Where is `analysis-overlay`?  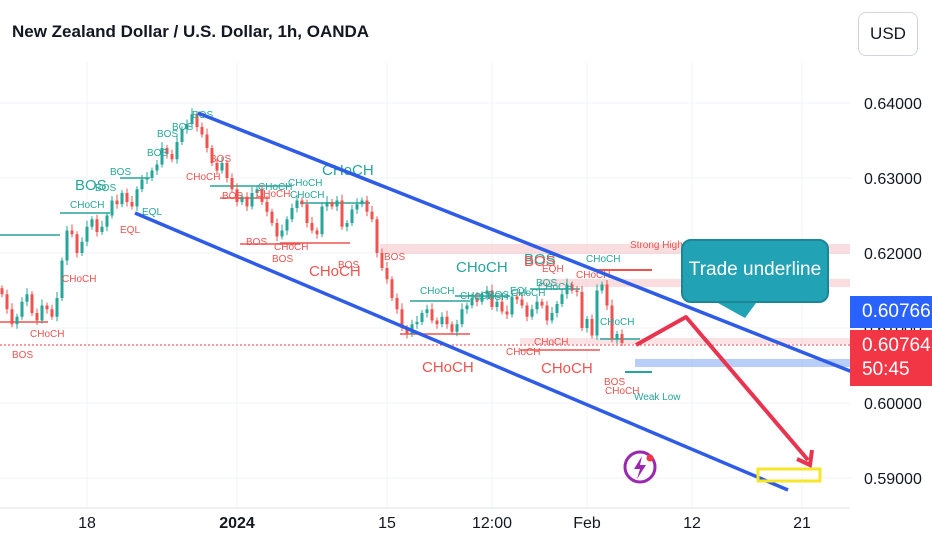
analysis-overlay is located at coordinates (722, 393).